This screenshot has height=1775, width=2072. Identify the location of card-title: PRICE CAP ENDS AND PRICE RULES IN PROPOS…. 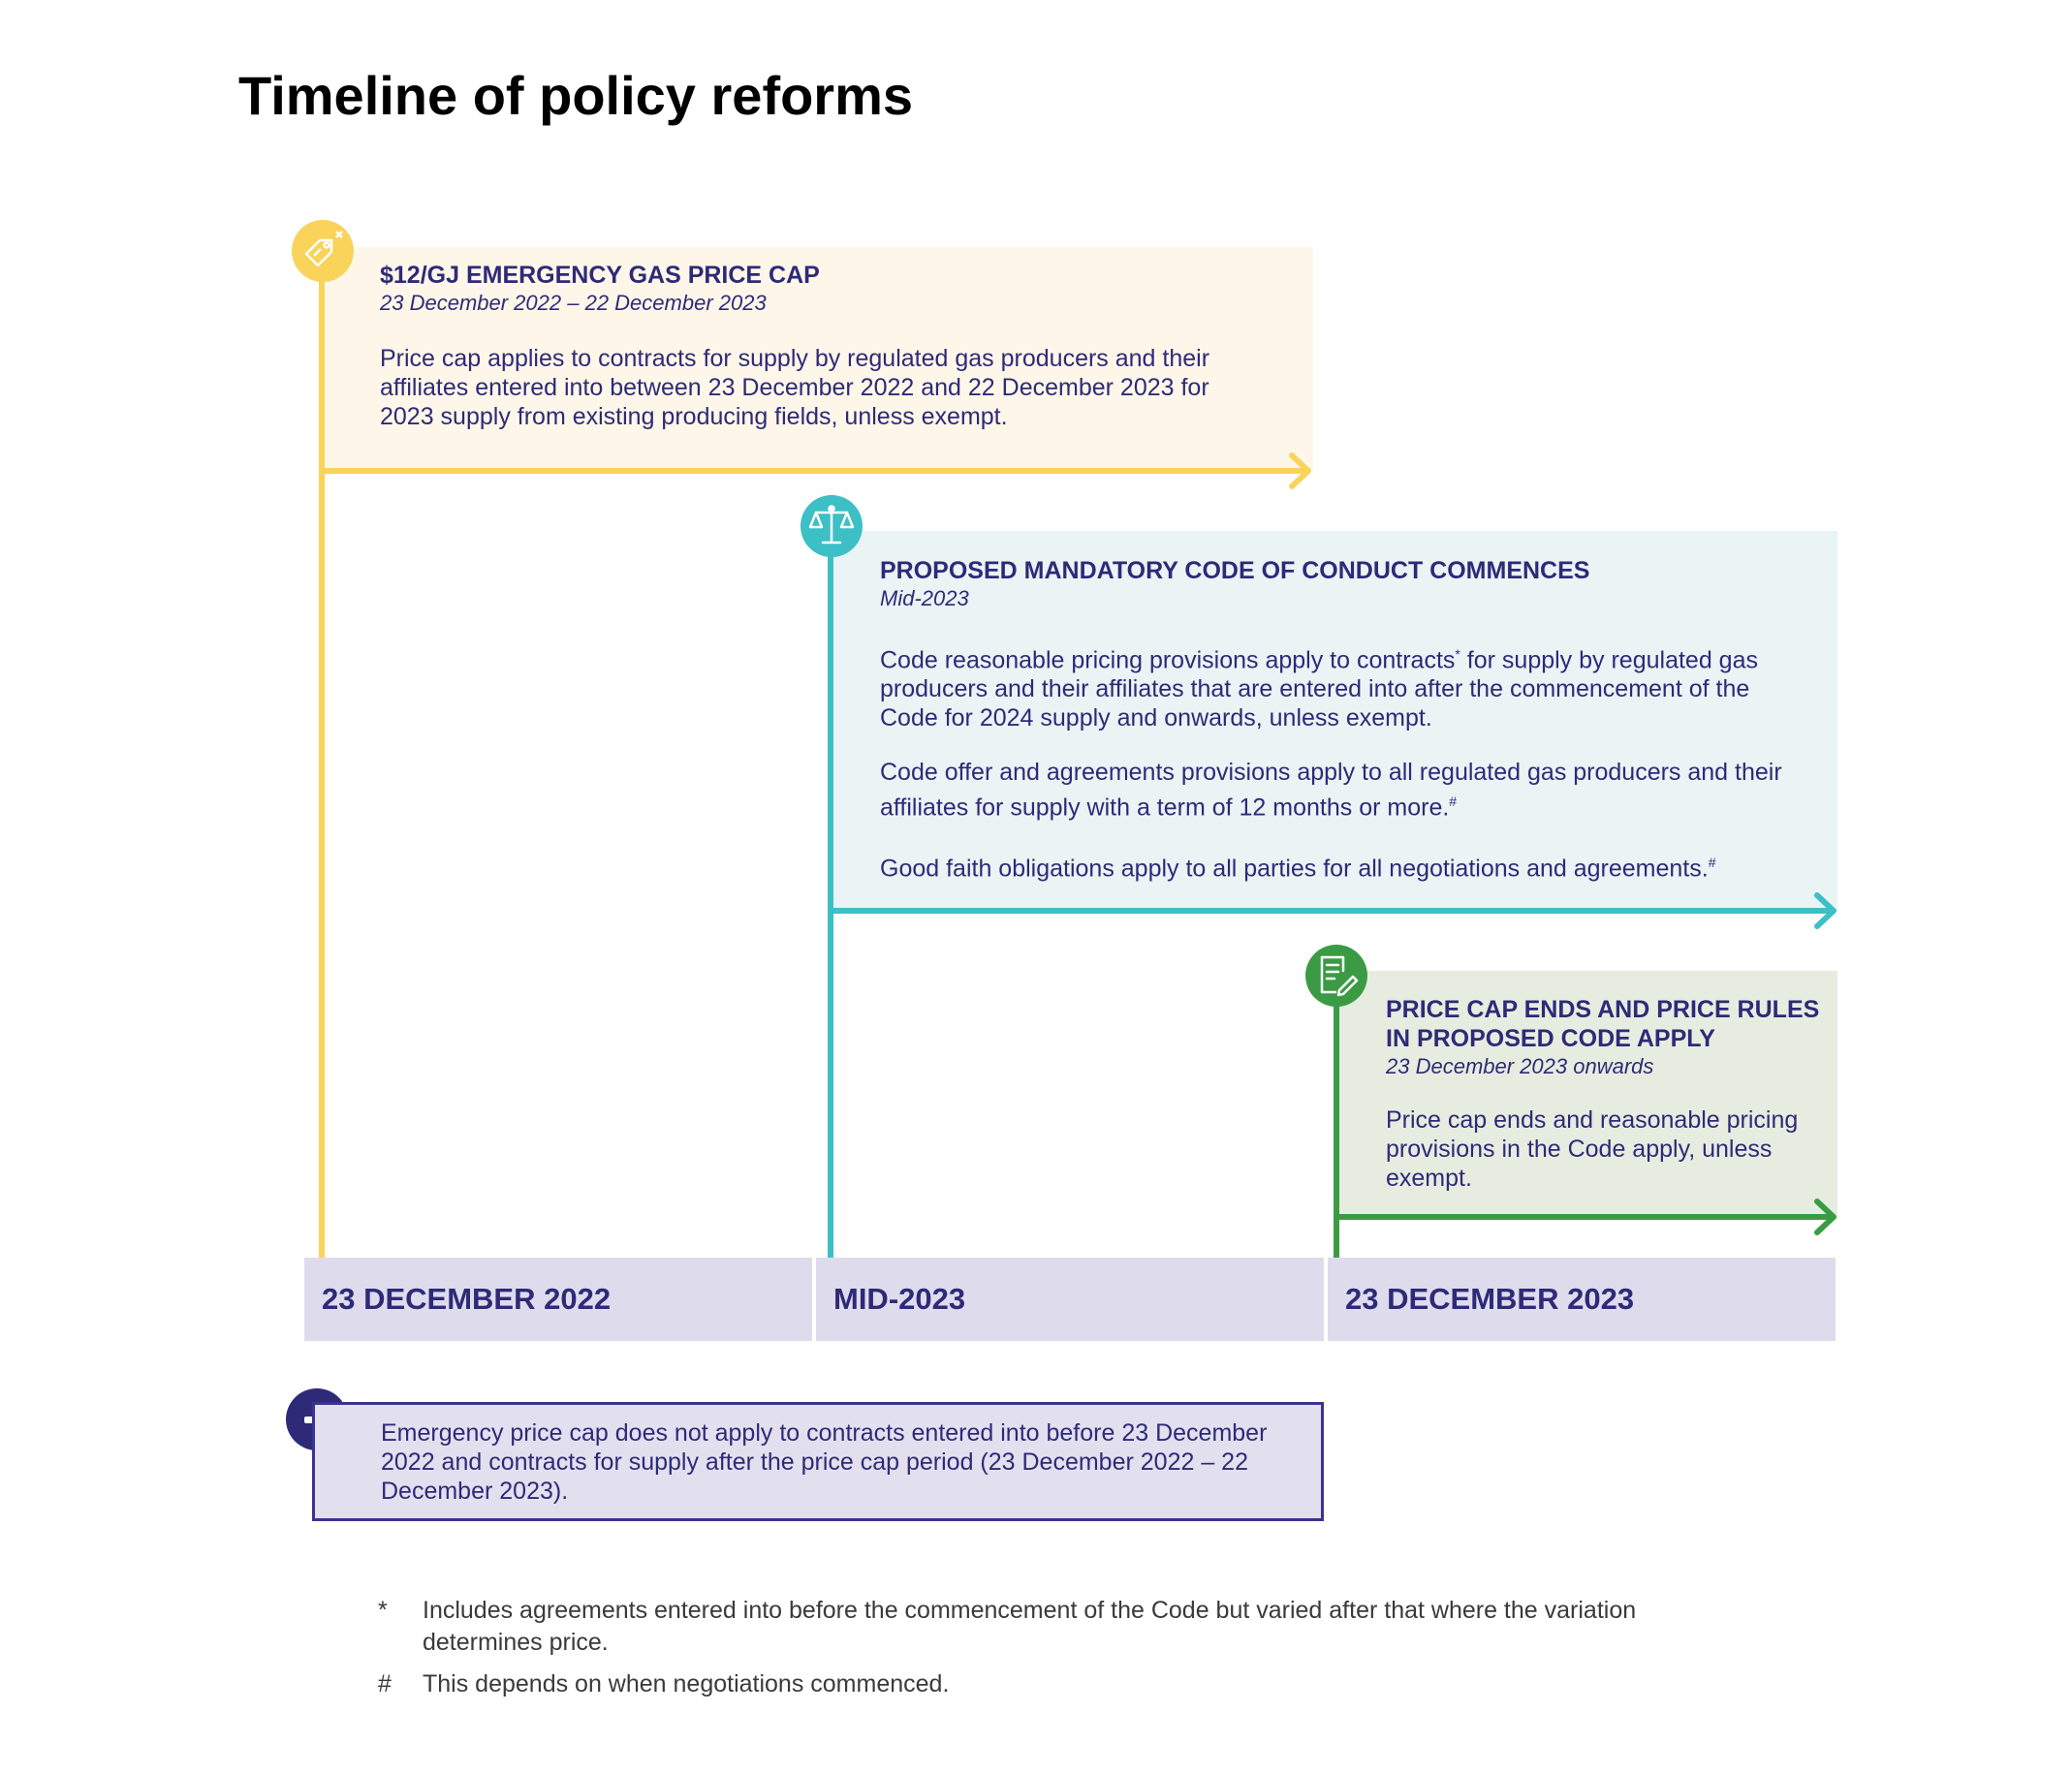
(1603, 1024).